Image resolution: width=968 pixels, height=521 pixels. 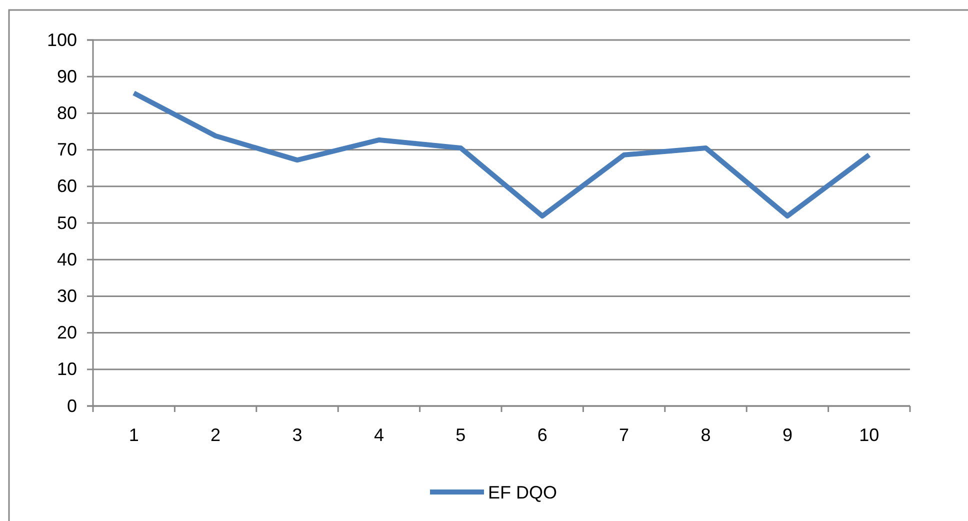 I want to click on y-tick-label: 20, so click(x=66, y=332).